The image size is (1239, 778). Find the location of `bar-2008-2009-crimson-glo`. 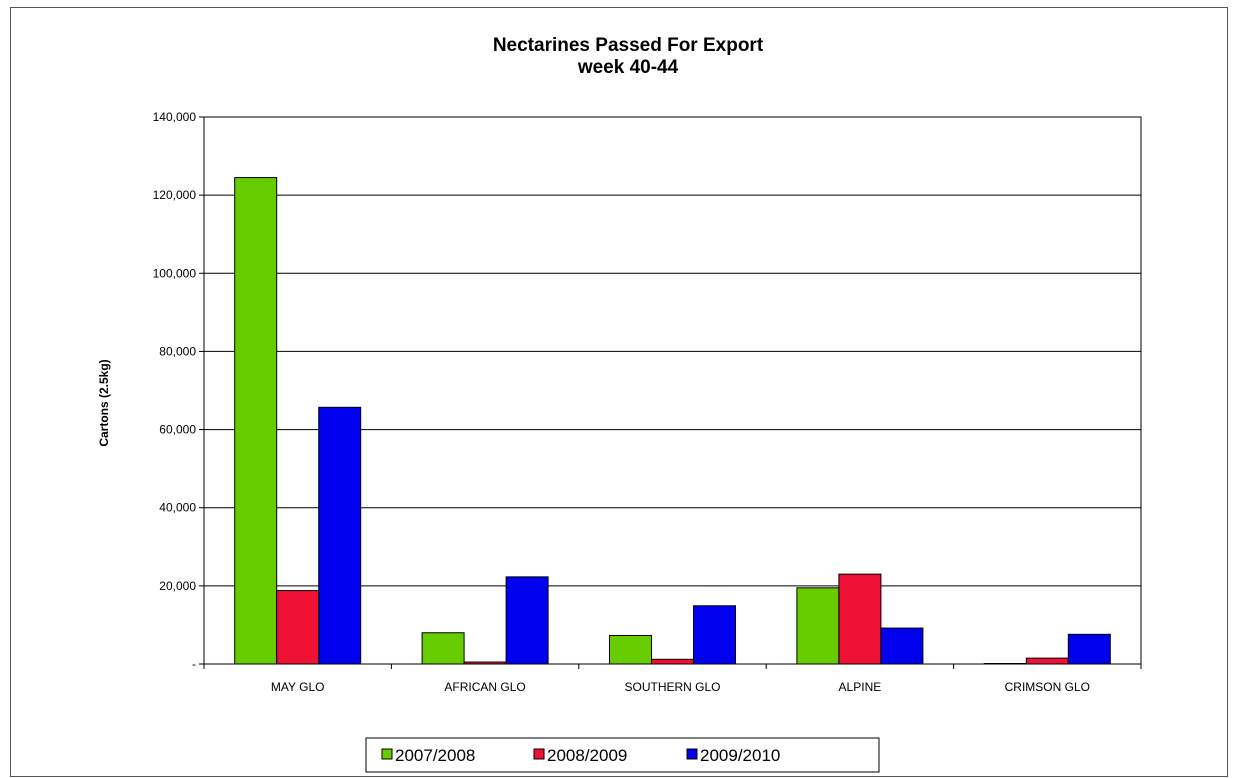

bar-2008-2009-crimson-glo is located at coordinates (1047, 661).